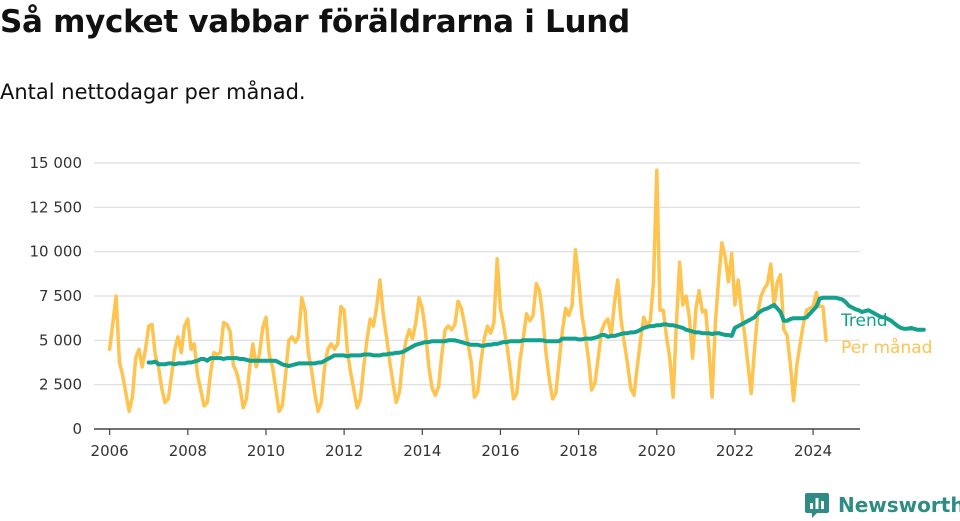  What do you see at coordinates (77, 429) in the screenshot?
I see `y-tick-label: 0` at bounding box center [77, 429].